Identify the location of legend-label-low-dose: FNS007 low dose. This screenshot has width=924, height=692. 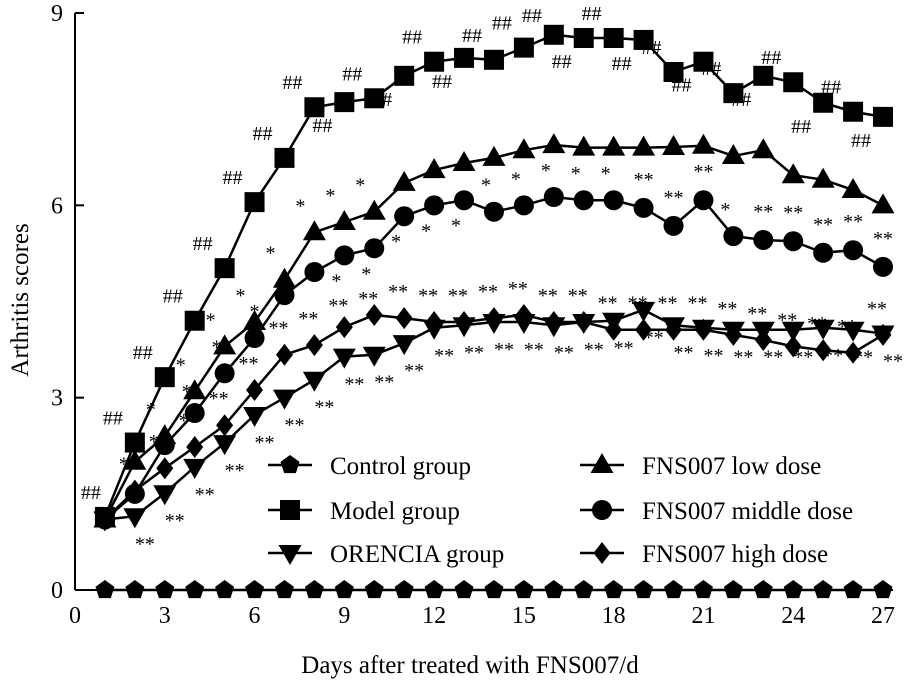
(731, 466).